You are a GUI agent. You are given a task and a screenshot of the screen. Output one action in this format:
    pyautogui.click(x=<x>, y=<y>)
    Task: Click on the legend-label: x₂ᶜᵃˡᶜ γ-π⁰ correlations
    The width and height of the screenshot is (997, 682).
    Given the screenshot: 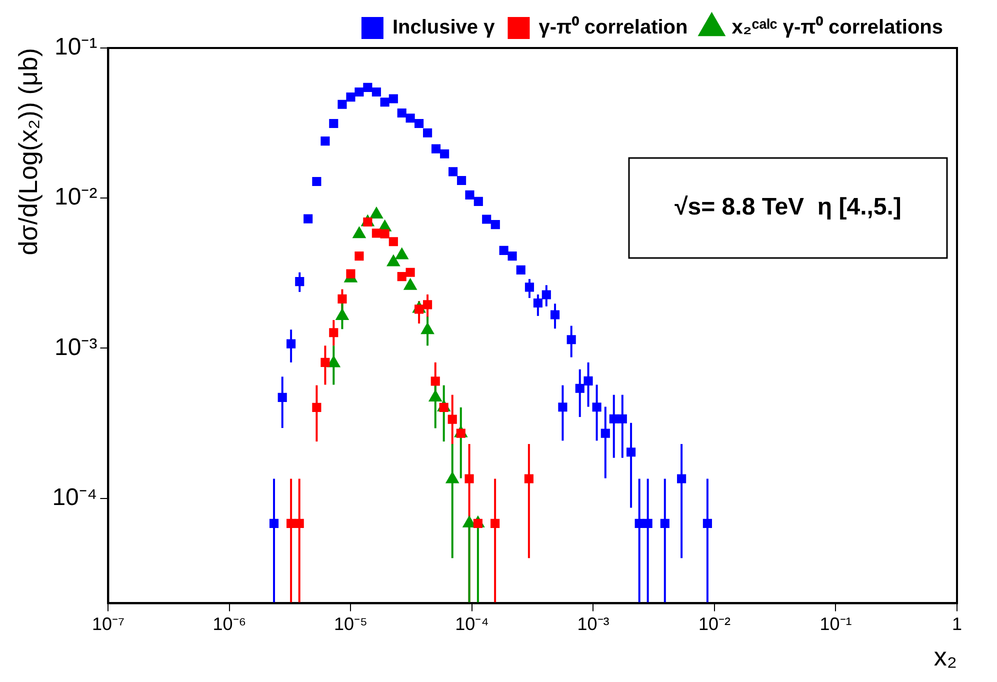 What is the action you would take?
    pyautogui.click(x=838, y=27)
    